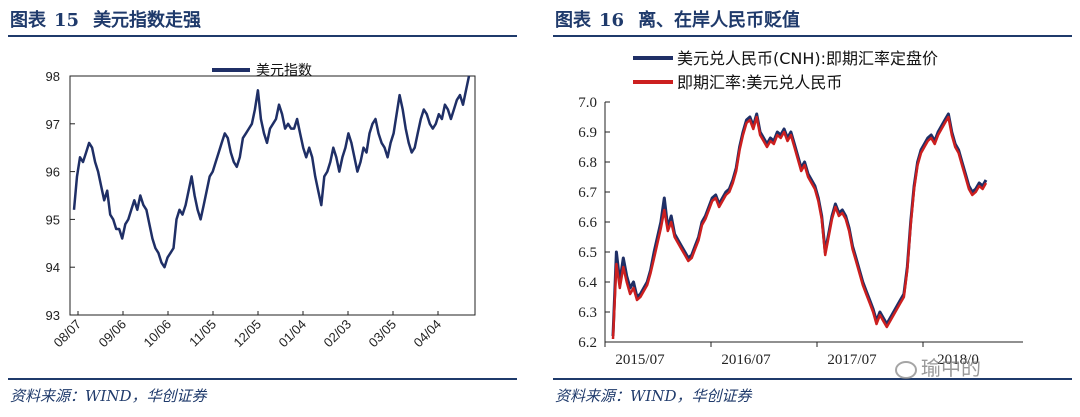  What do you see at coordinates (587, 283) in the screenshot?
I see `y-tick-label: 6.4` at bounding box center [587, 283].